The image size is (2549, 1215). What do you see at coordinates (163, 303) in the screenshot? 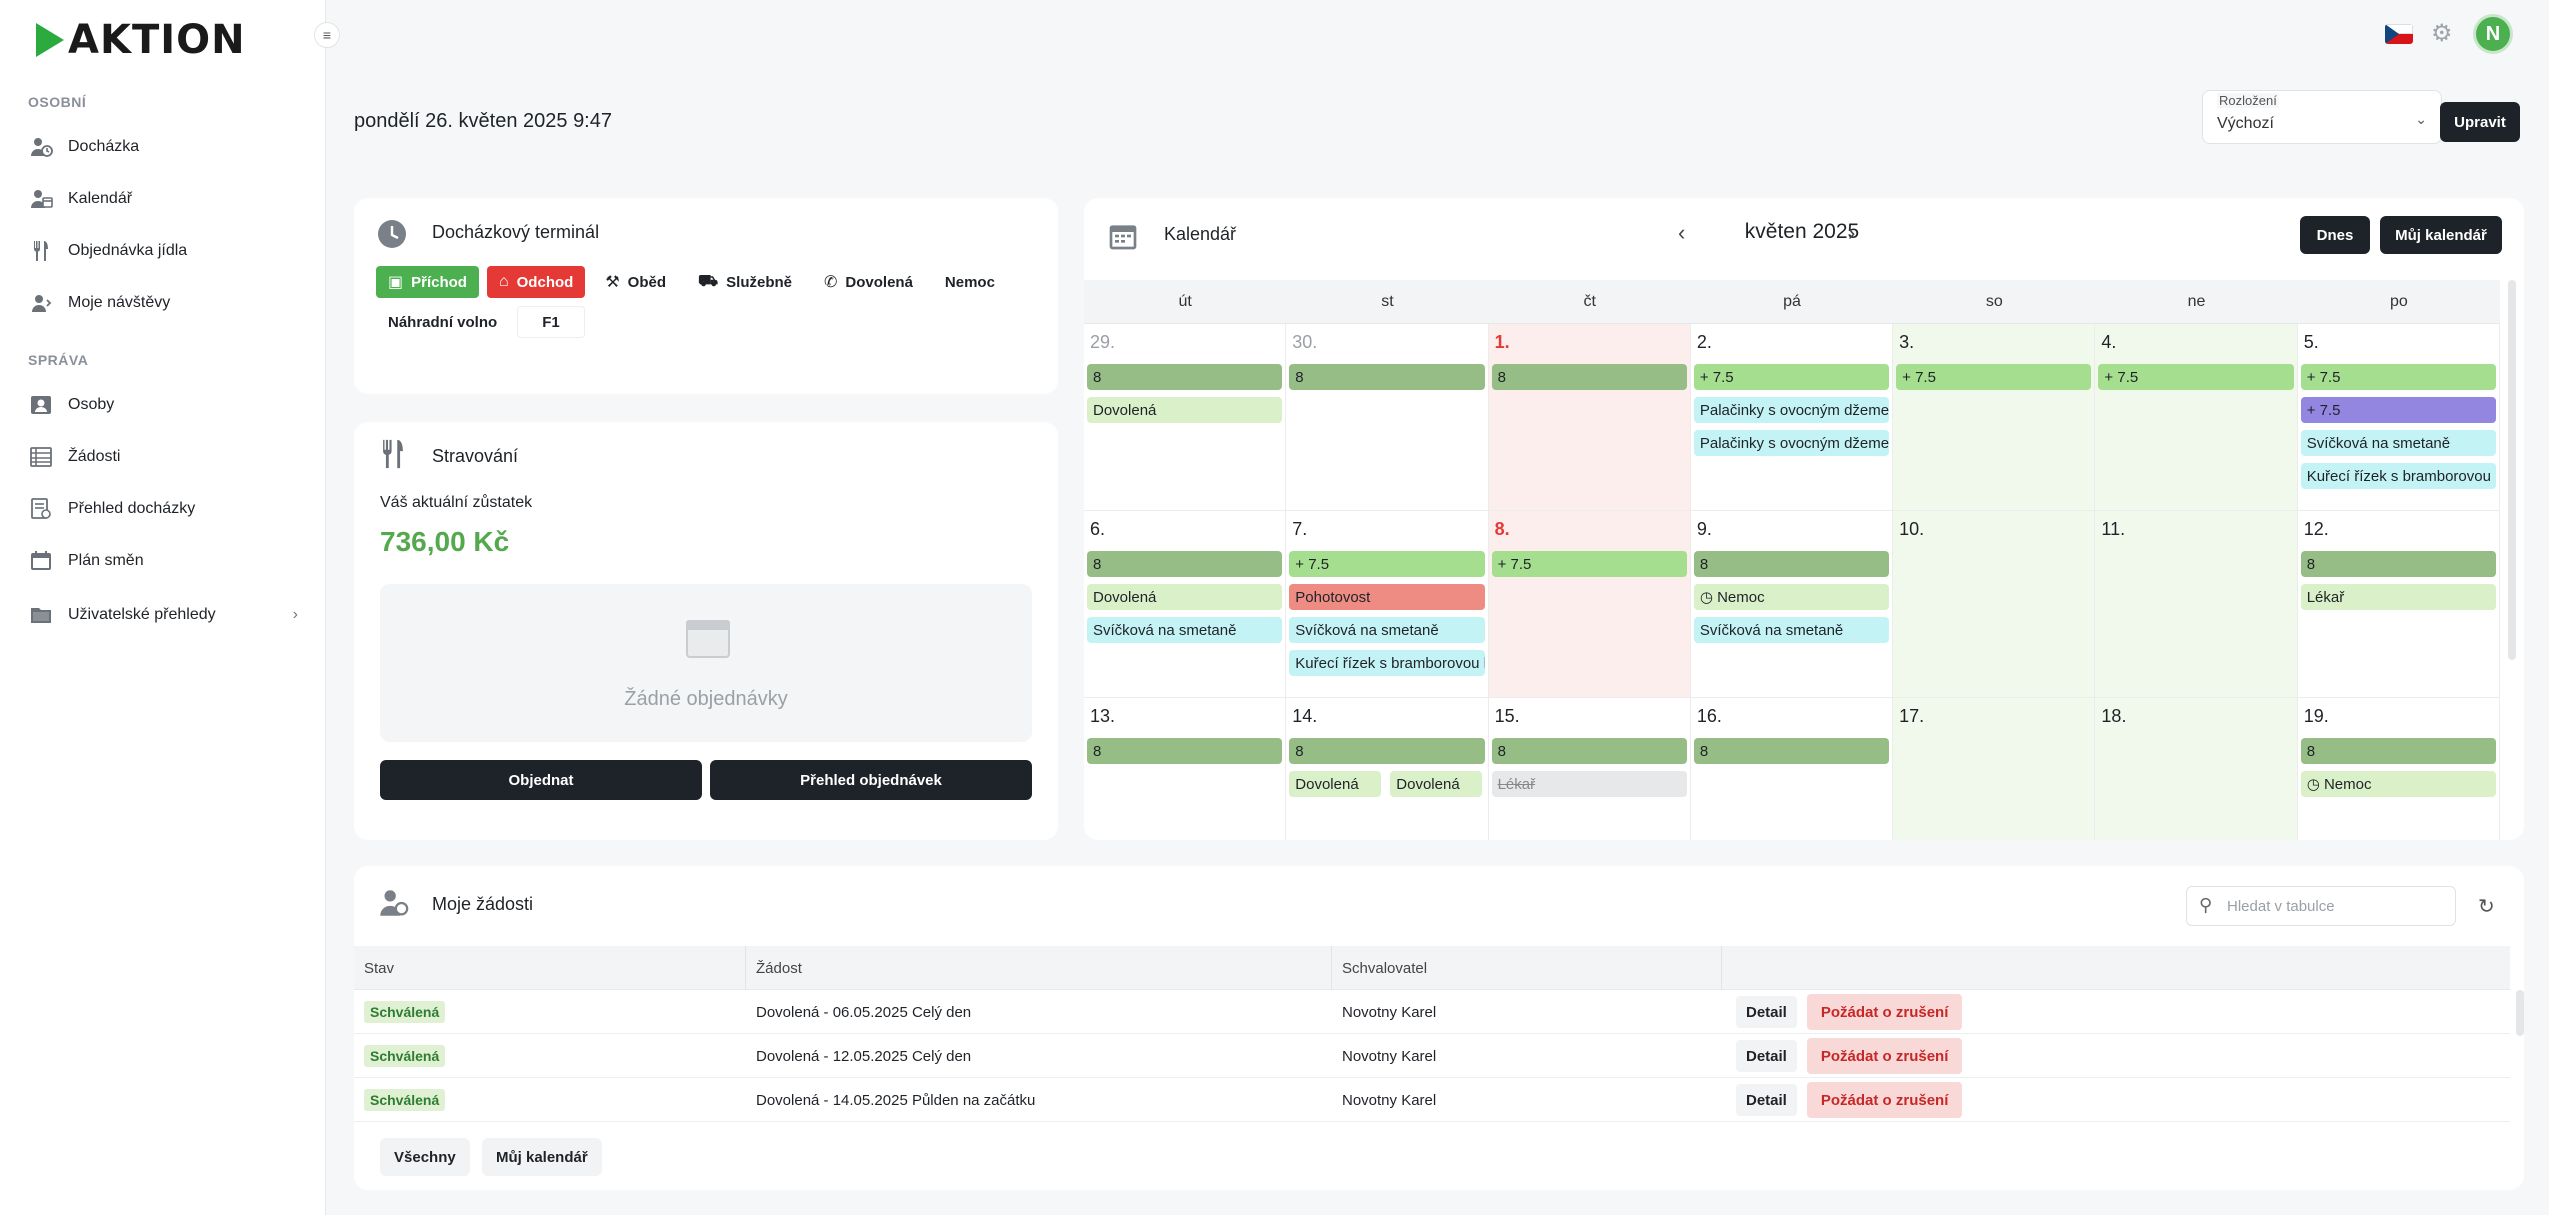
I see `sidebar-item-visits: Moje návštěvy` at bounding box center [163, 303].